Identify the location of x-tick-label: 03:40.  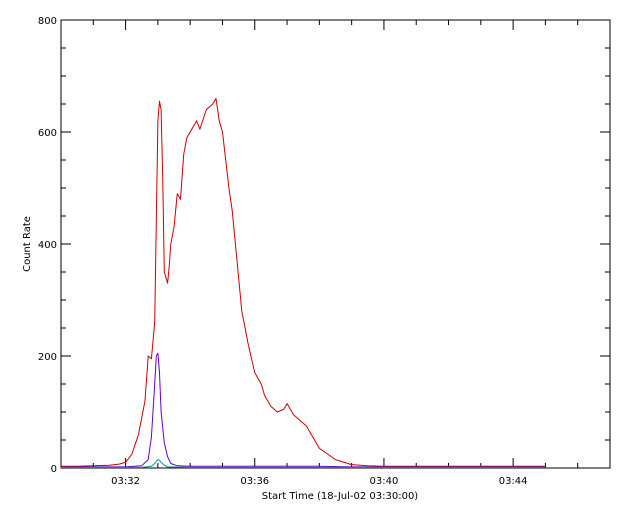
(384, 481).